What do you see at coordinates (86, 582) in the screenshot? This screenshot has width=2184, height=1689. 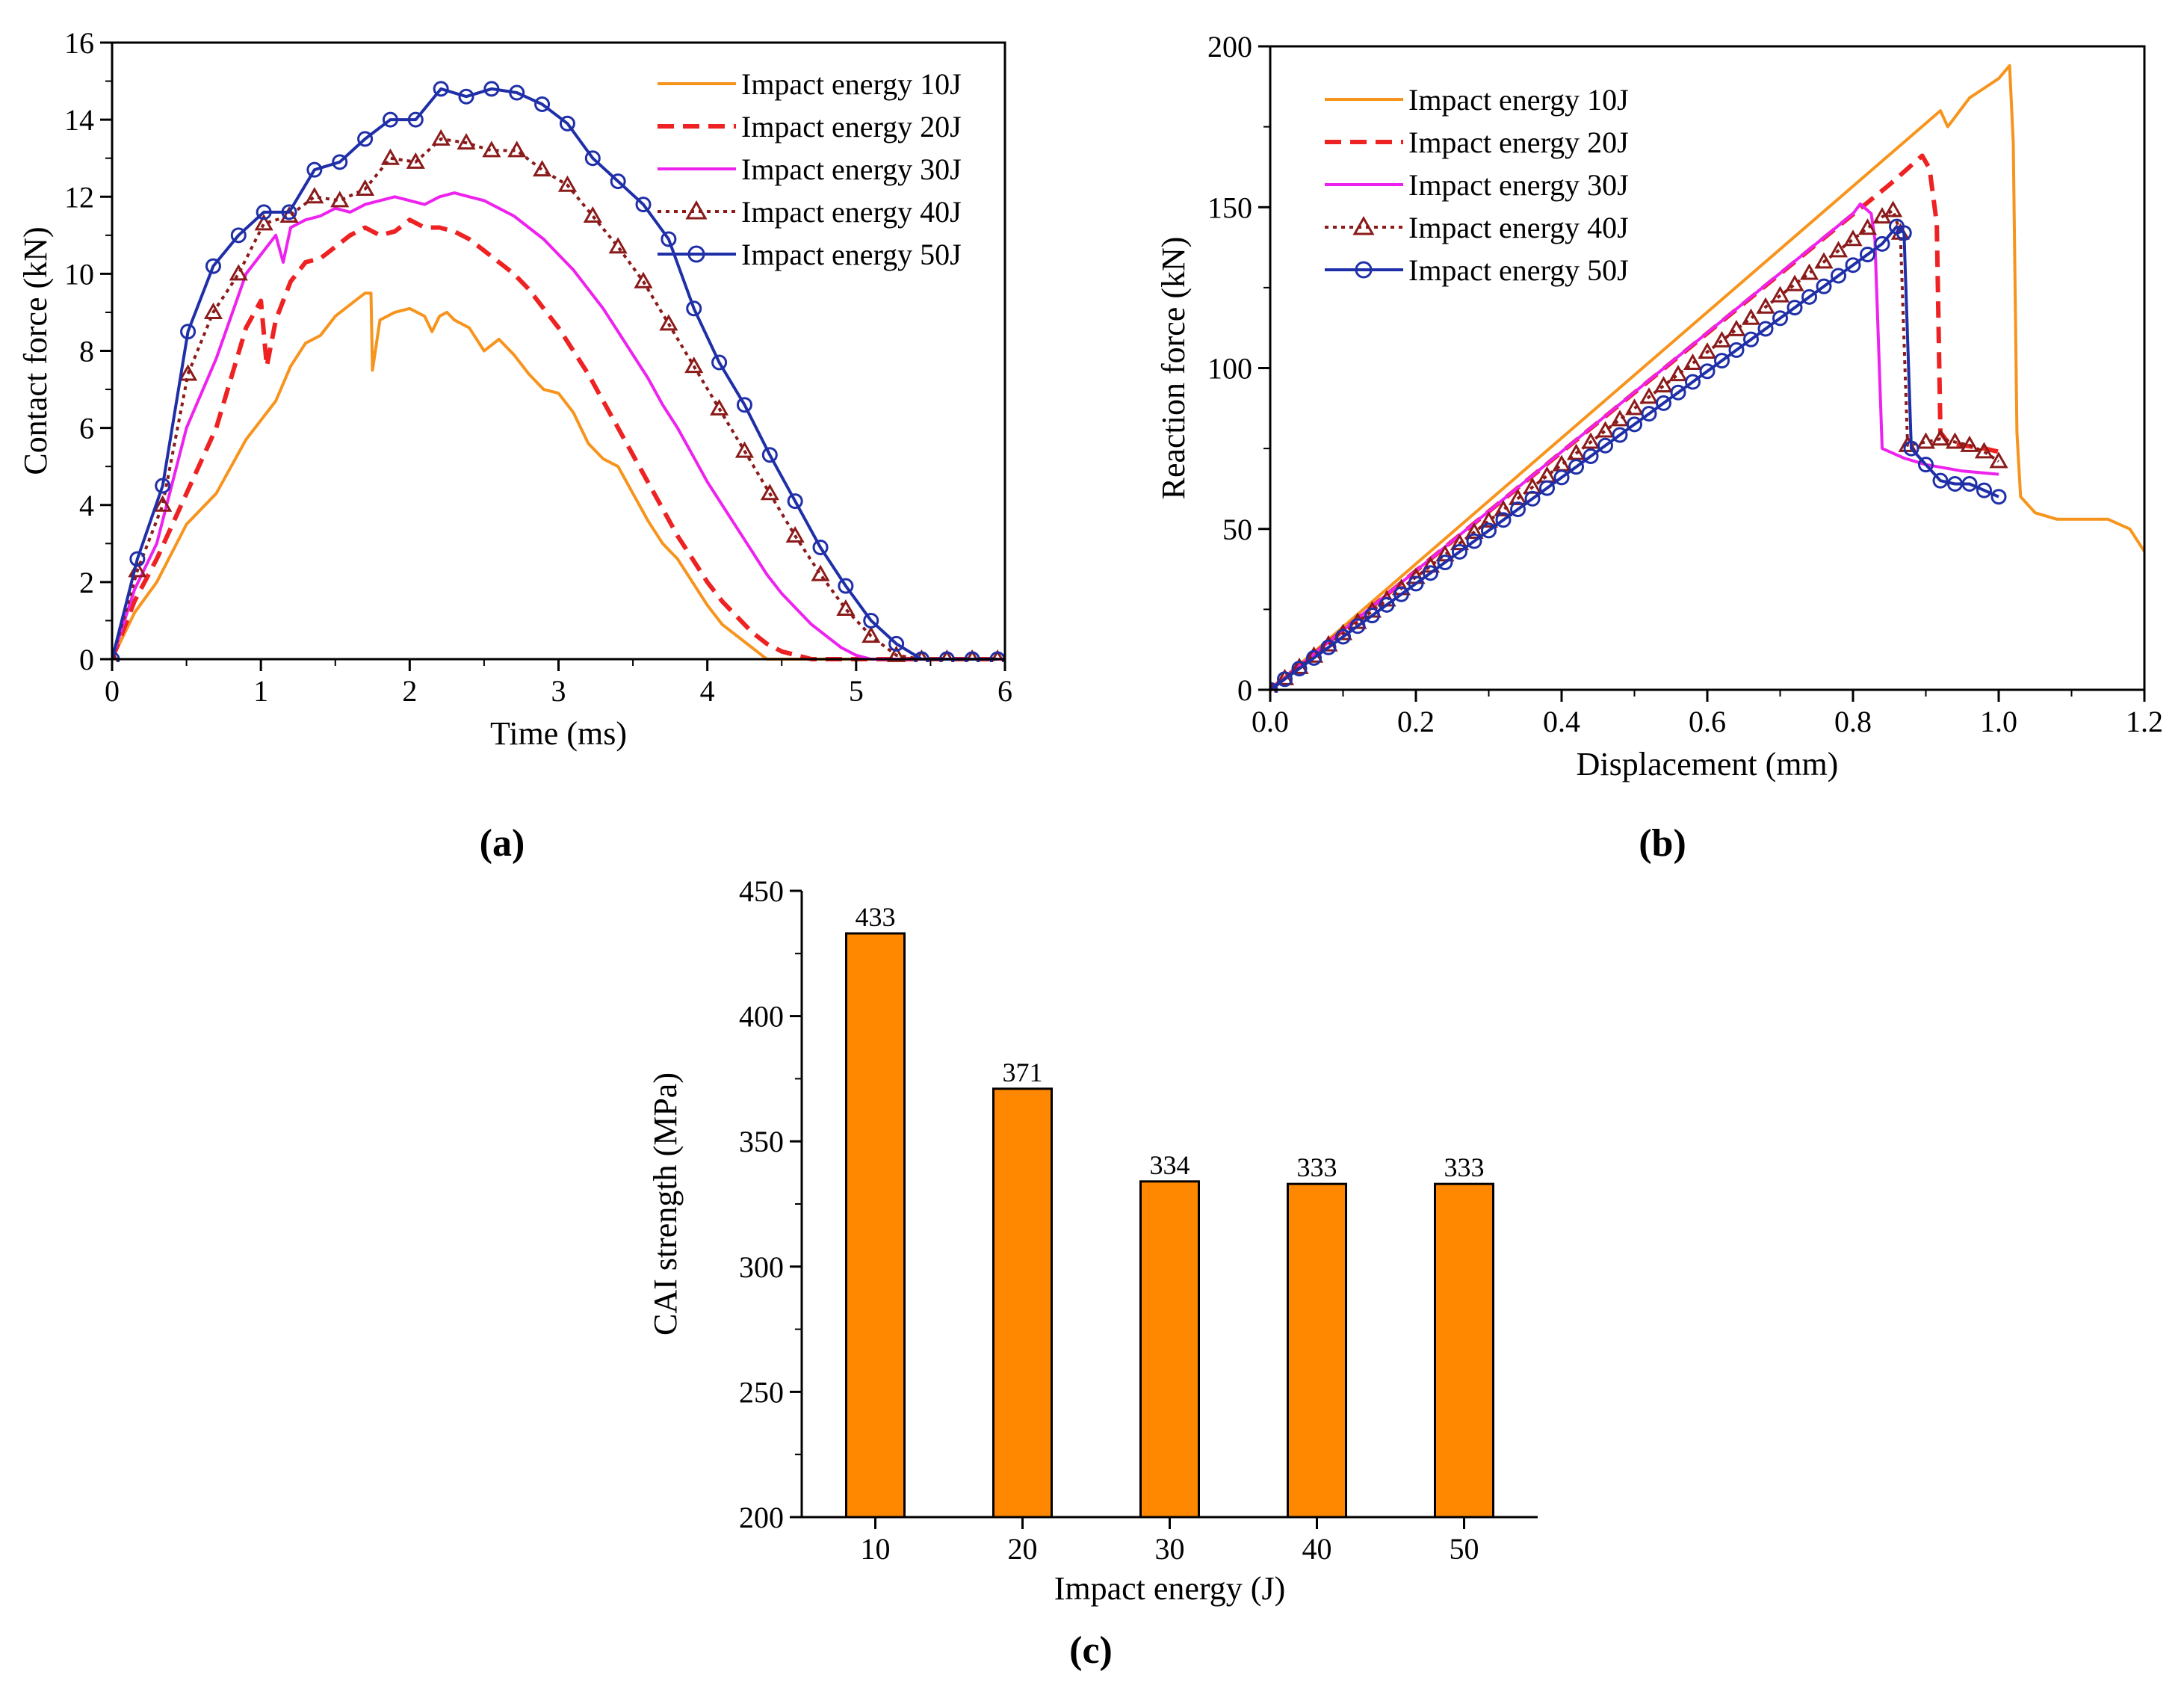 I see `y-tick-label: 2` at bounding box center [86, 582].